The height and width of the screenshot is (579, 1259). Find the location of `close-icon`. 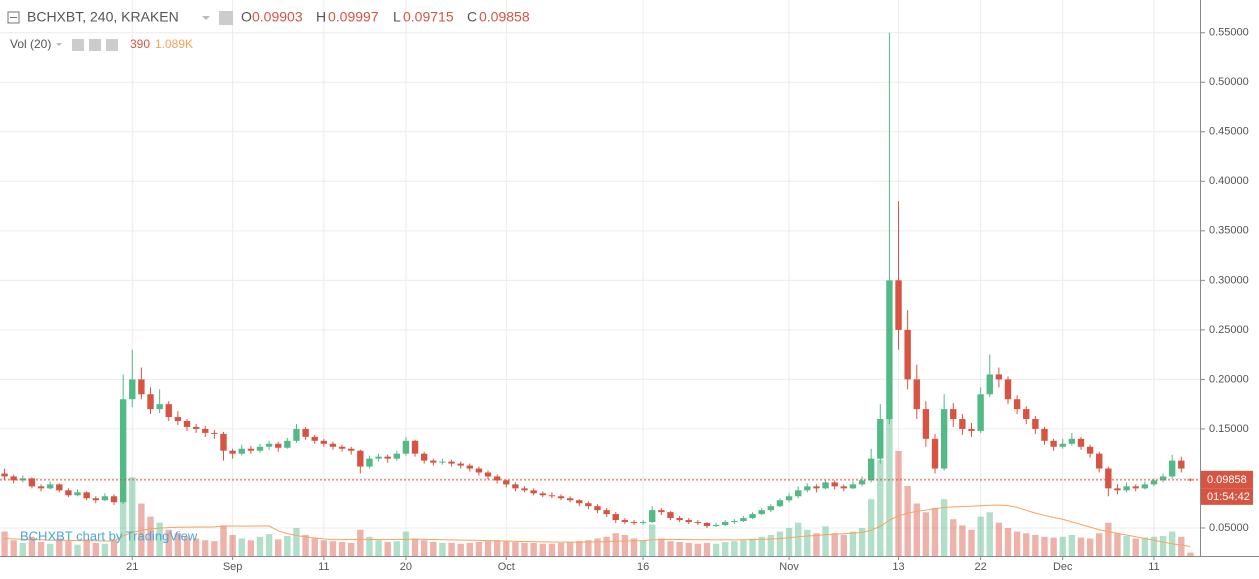

close-icon is located at coordinates (112, 45).